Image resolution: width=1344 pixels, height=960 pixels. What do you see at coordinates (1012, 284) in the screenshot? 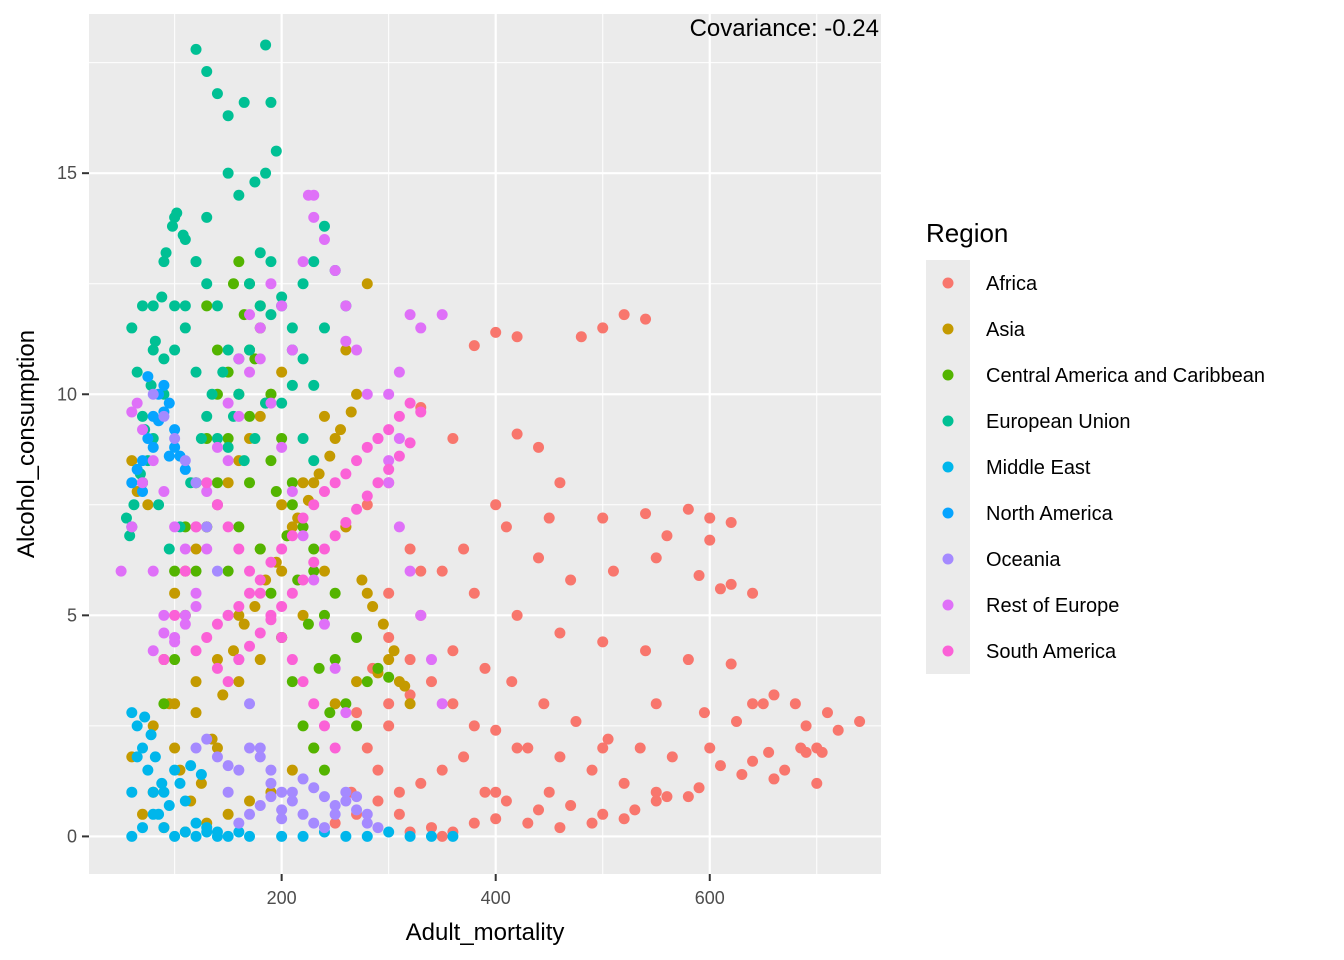
I see `legend-label-africa: Africa` at bounding box center [1012, 284].